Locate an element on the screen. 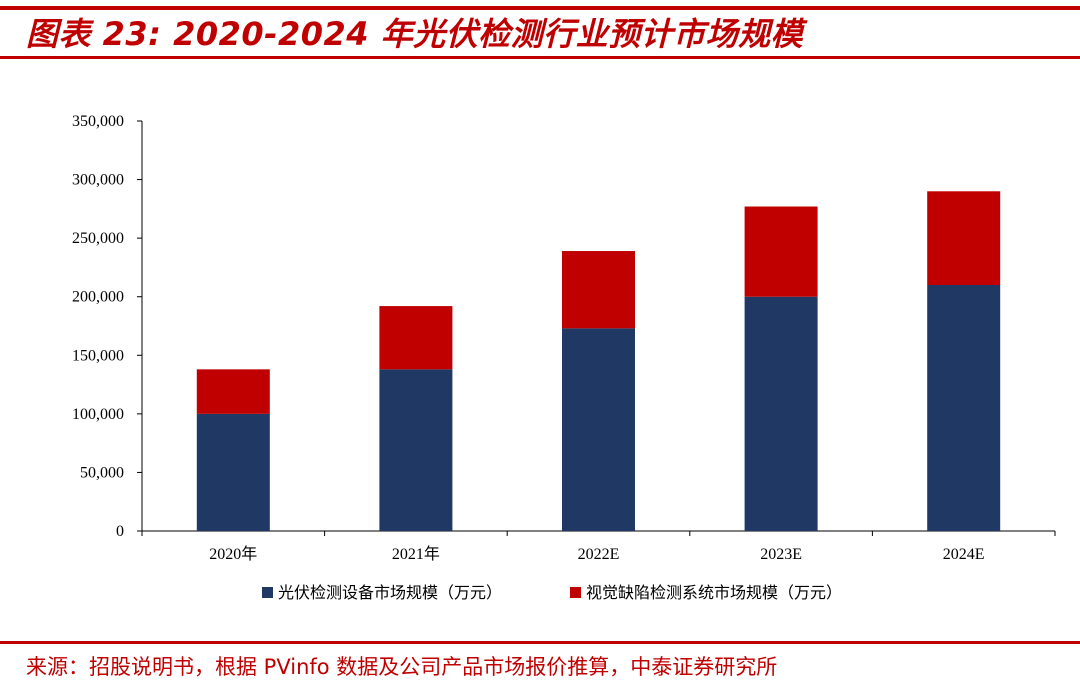 Image resolution: width=1080 pixels, height=692 pixels. bottom-rule is located at coordinates (540, 642).